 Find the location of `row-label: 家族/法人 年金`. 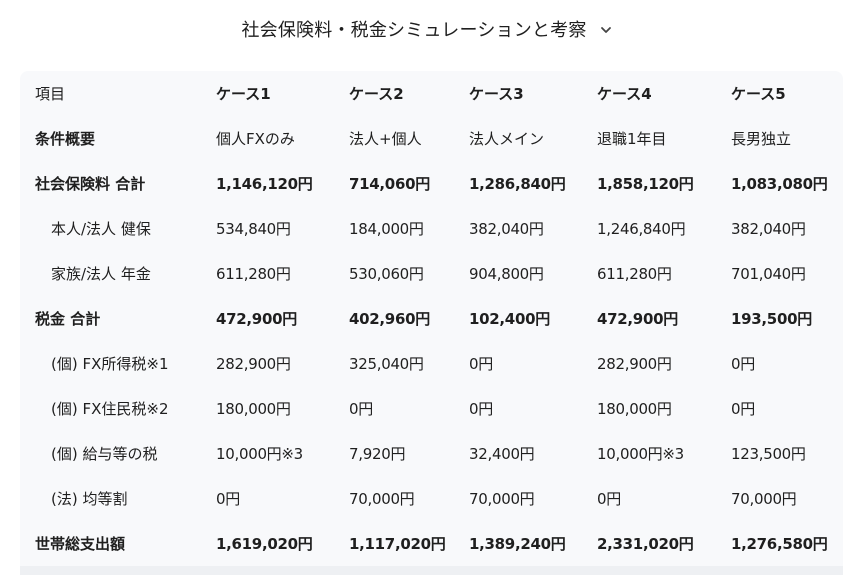

row-label: 家族/法人 年金 is located at coordinates (101, 274).